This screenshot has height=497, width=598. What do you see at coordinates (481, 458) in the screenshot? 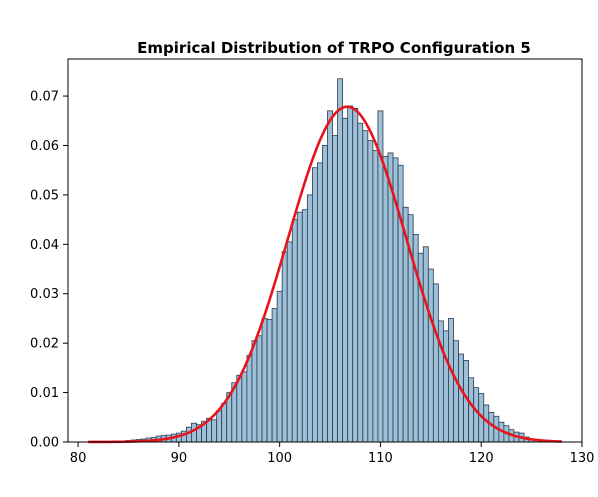
I see `x-tick-label: 120` at bounding box center [481, 458].